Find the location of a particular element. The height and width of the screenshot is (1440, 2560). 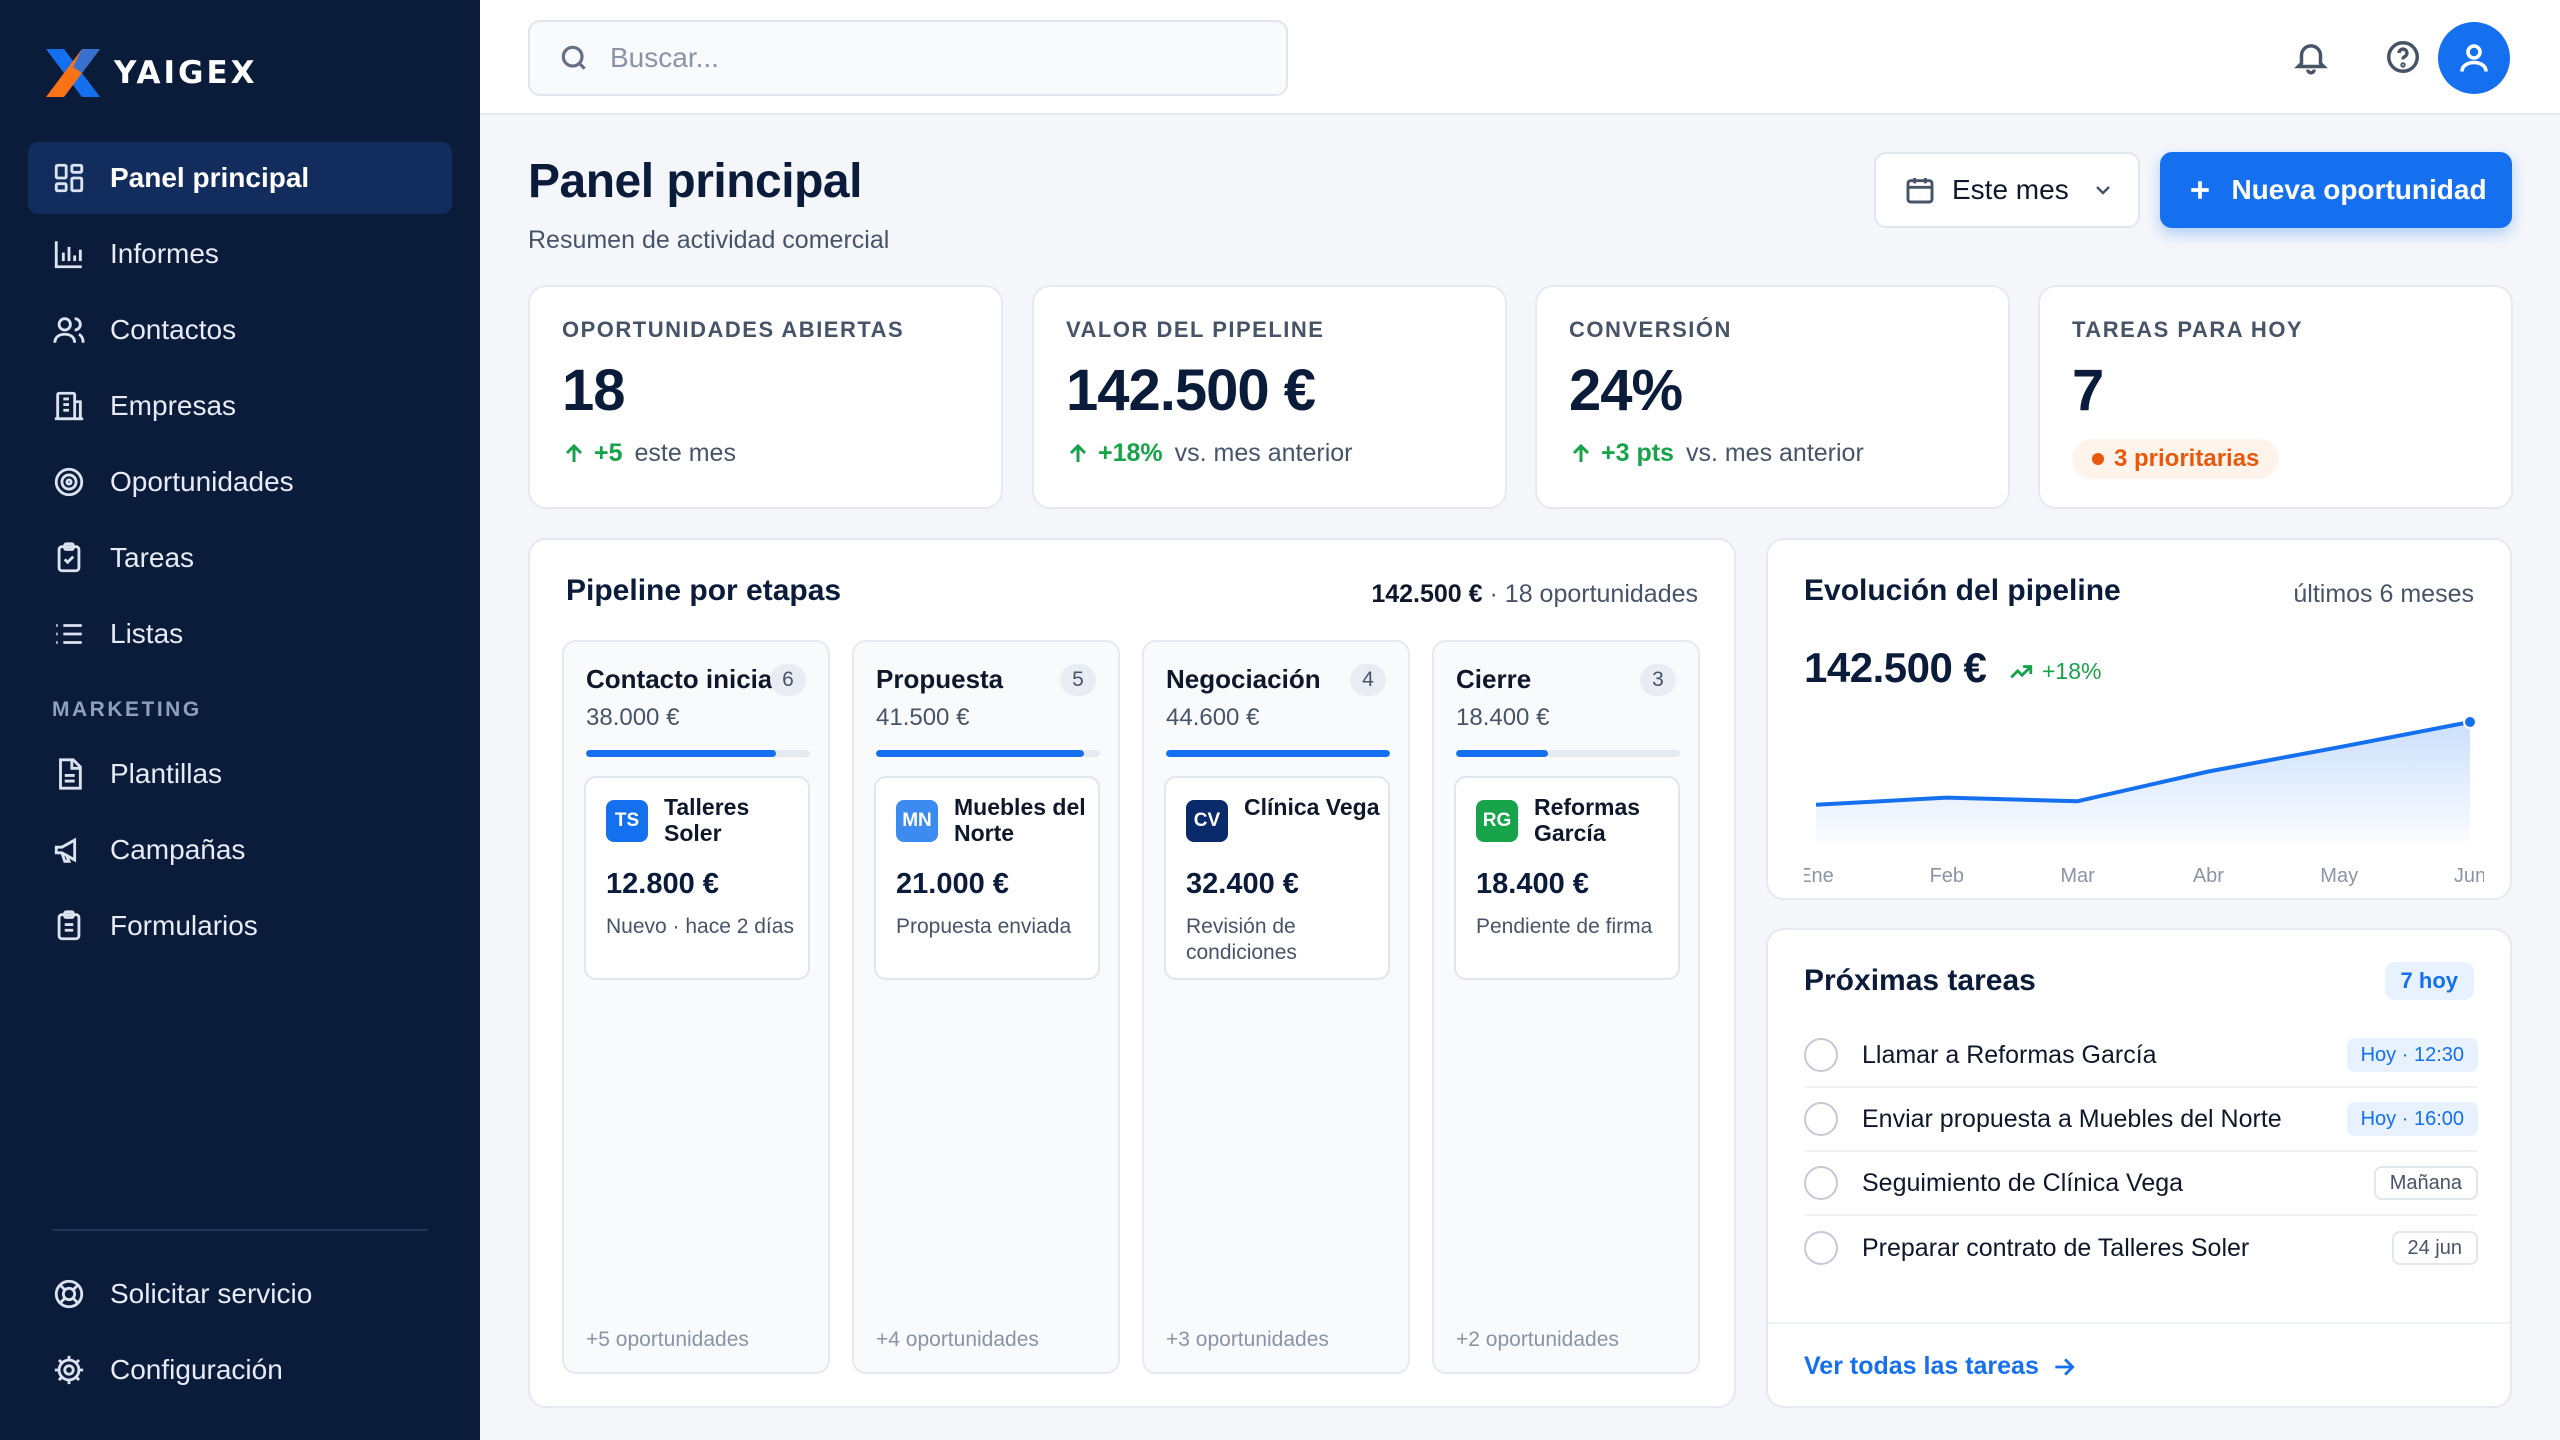

sidebar-item-listas: Listas is located at coordinates (240, 634).